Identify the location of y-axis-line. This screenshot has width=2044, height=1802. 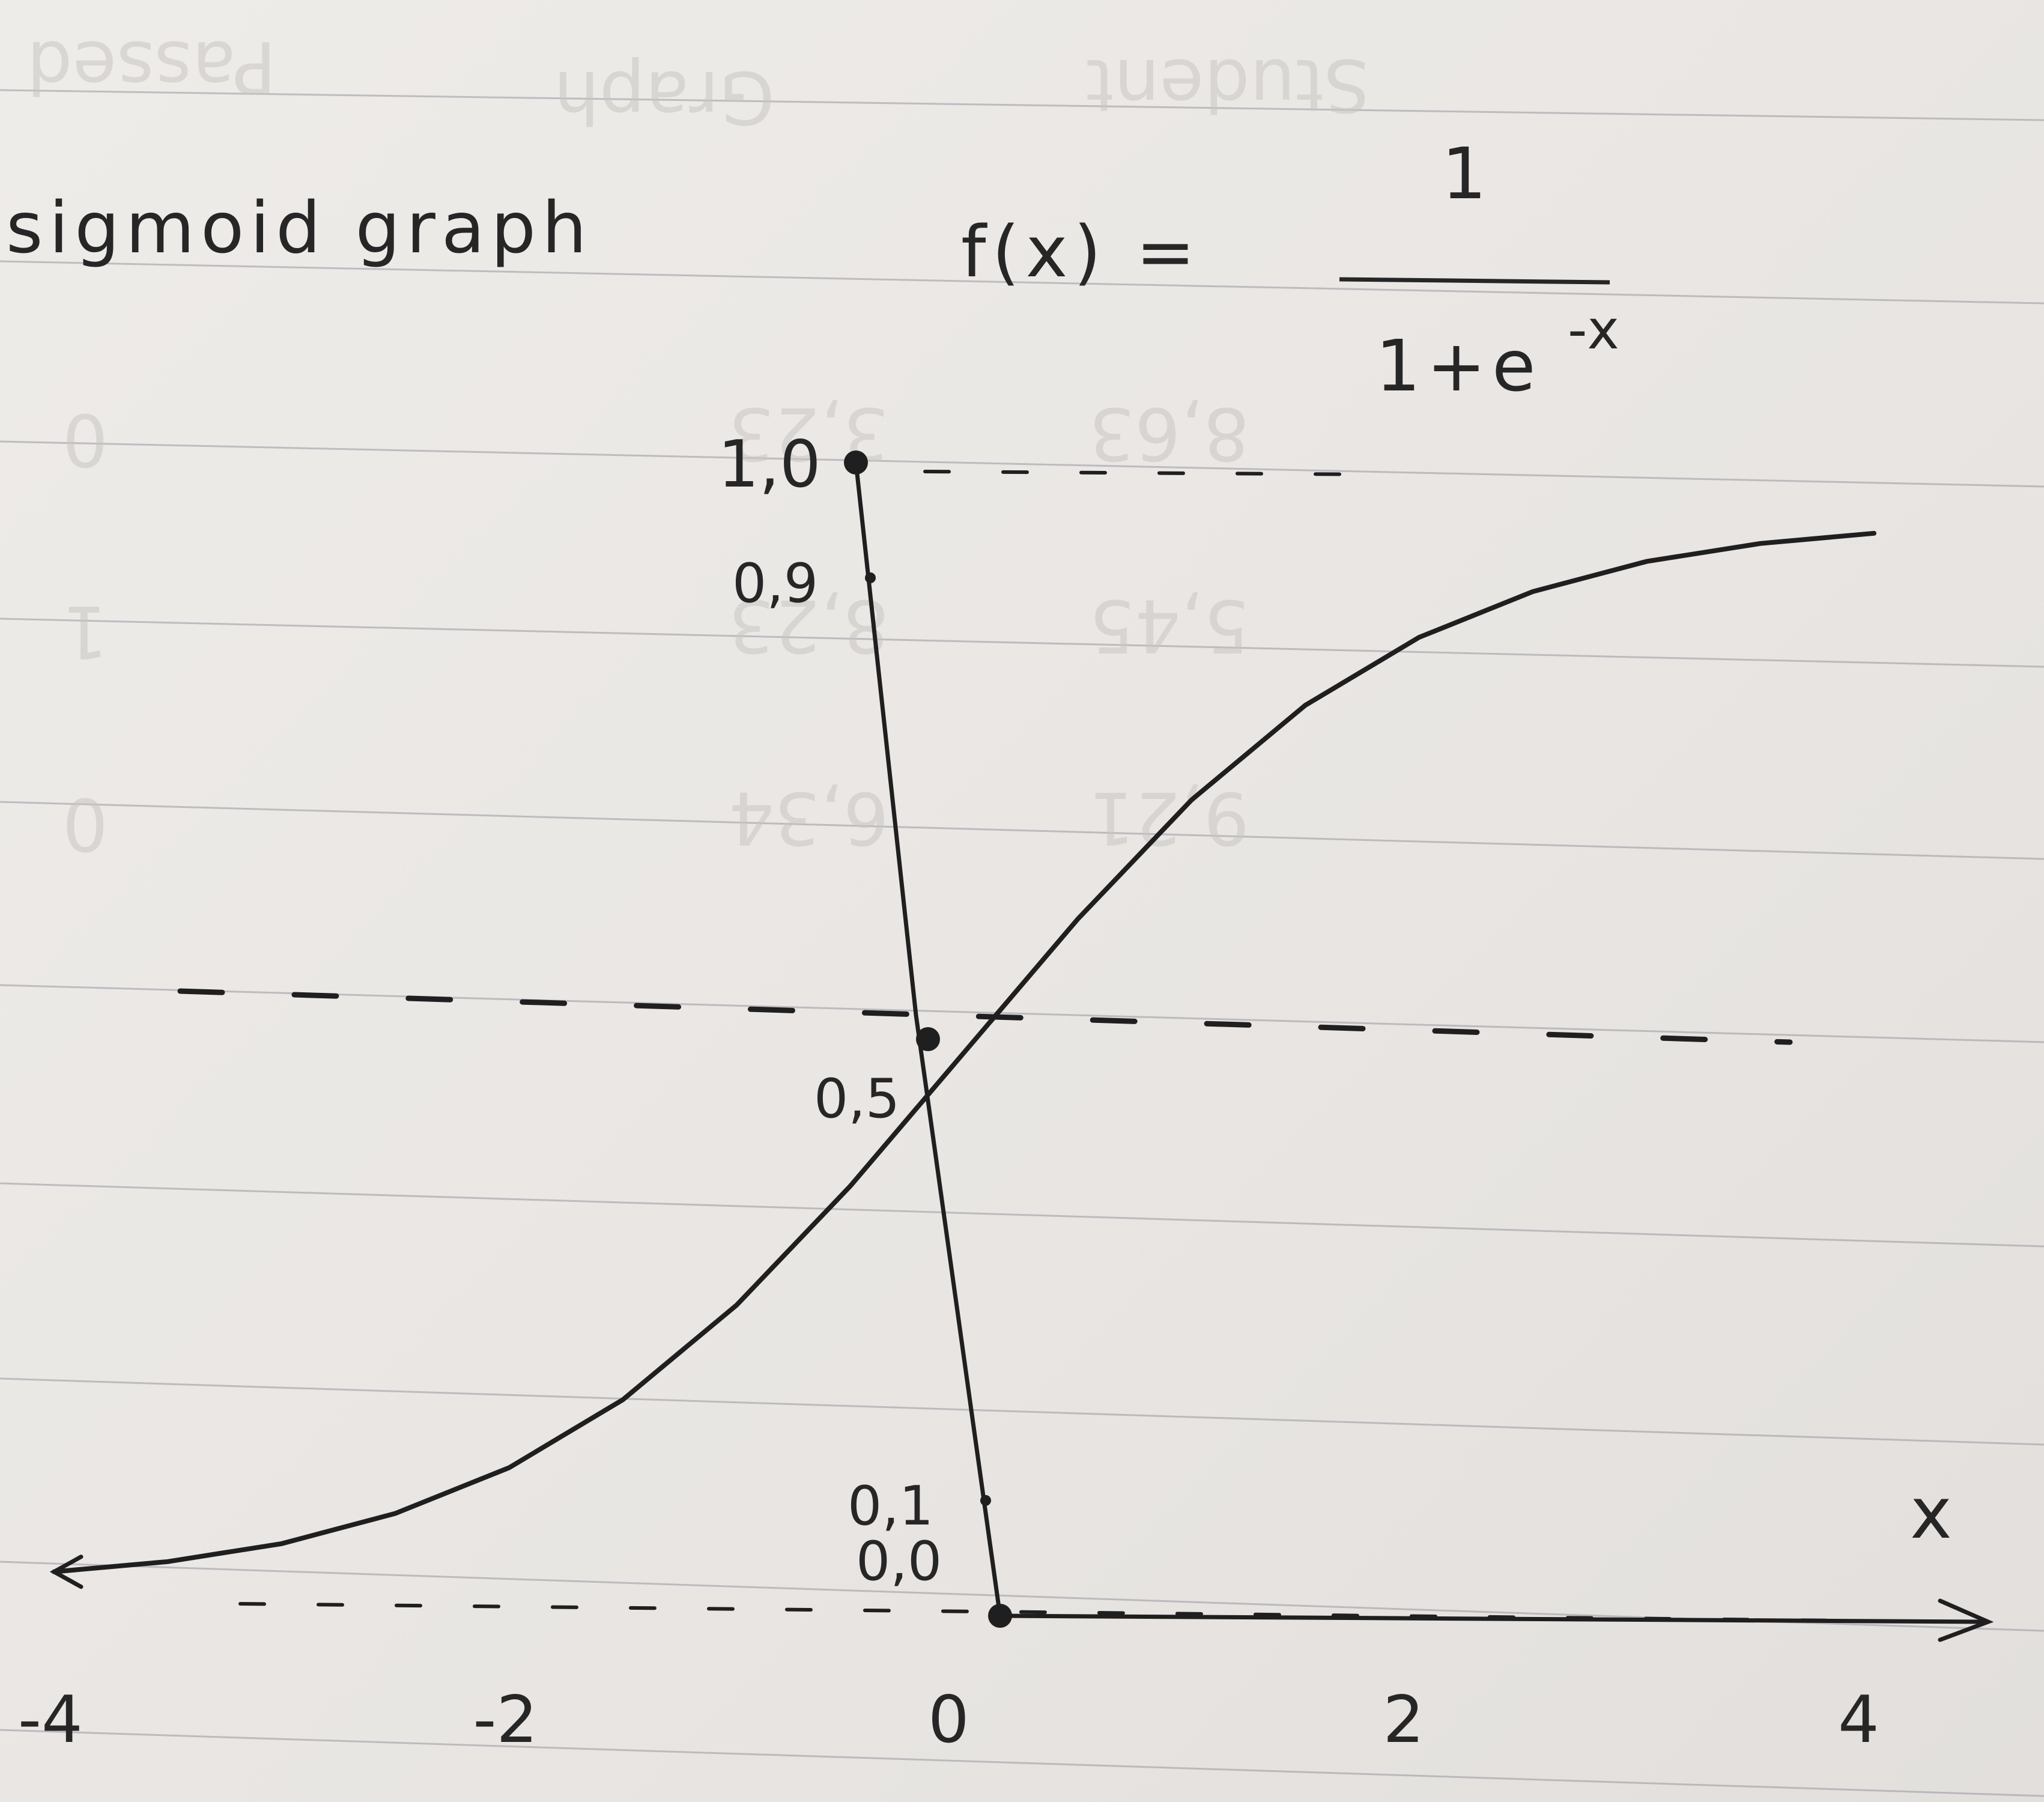
(928, 1039).